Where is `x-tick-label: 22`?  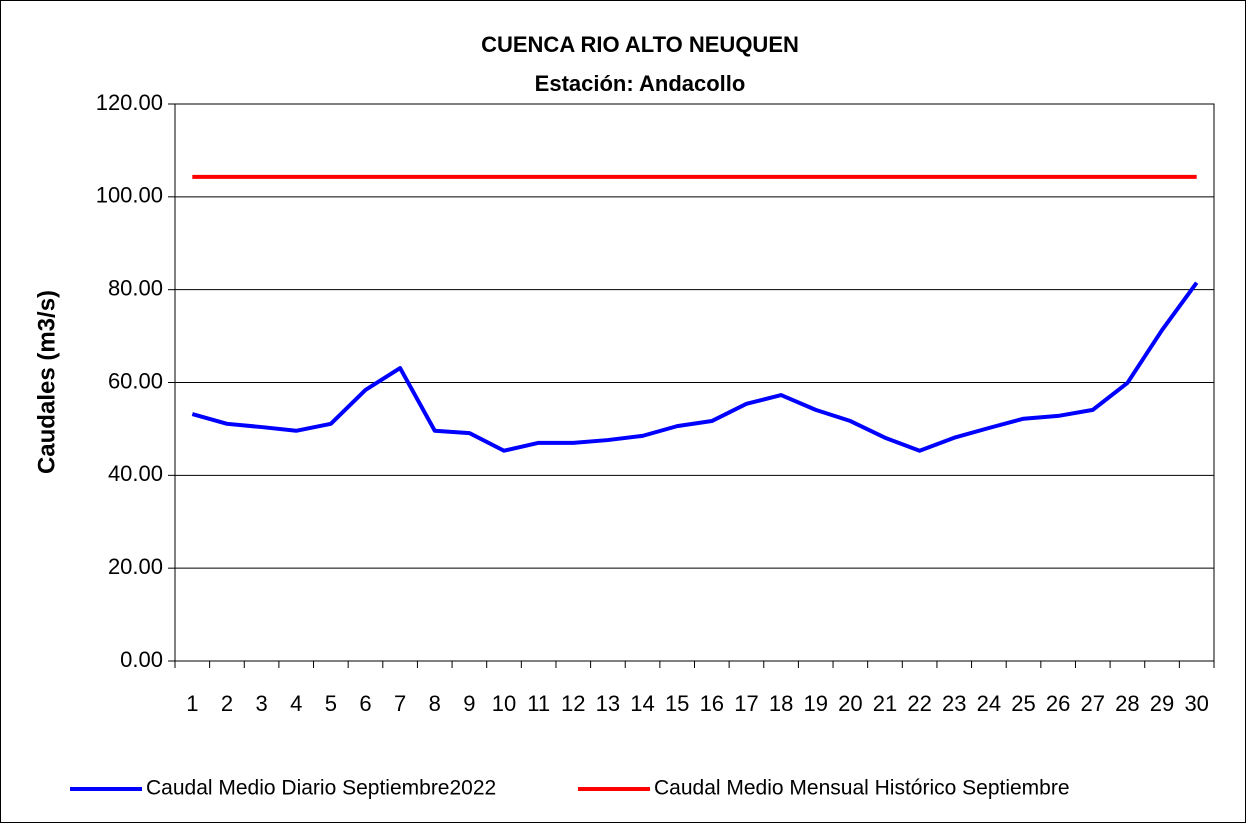 x-tick-label: 22 is located at coordinates (919, 703).